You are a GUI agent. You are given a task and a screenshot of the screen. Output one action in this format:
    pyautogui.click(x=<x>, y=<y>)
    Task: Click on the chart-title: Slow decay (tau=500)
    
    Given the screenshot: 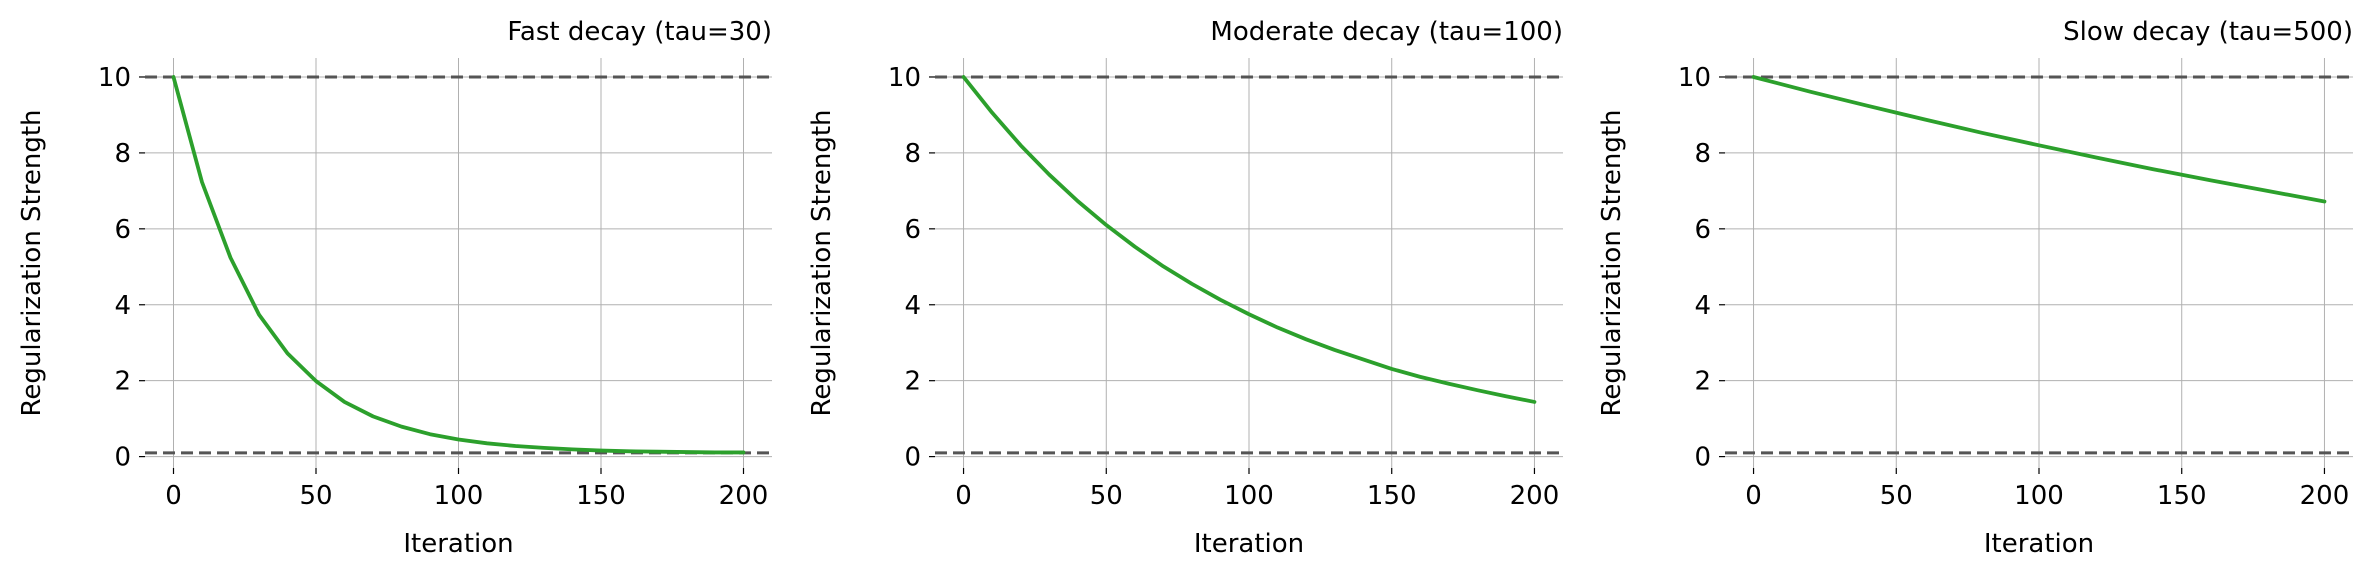 What is the action you would take?
    pyautogui.click(x=2208, y=32)
    